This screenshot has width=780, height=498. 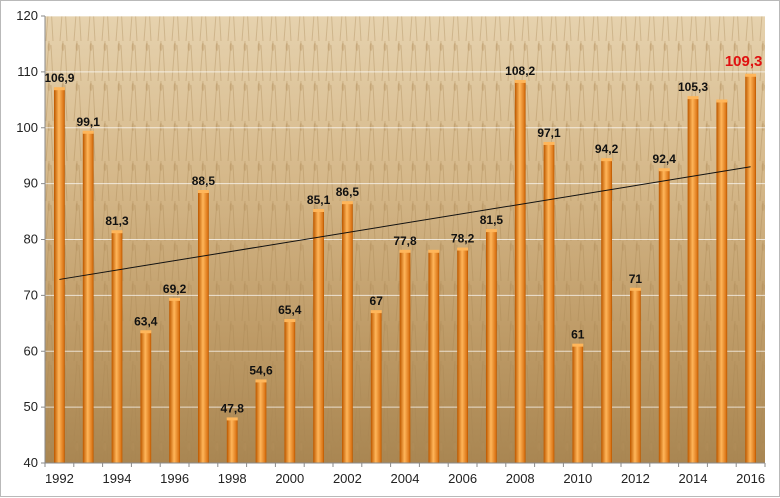 I want to click on bar-cap-2015, so click(x=722, y=101).